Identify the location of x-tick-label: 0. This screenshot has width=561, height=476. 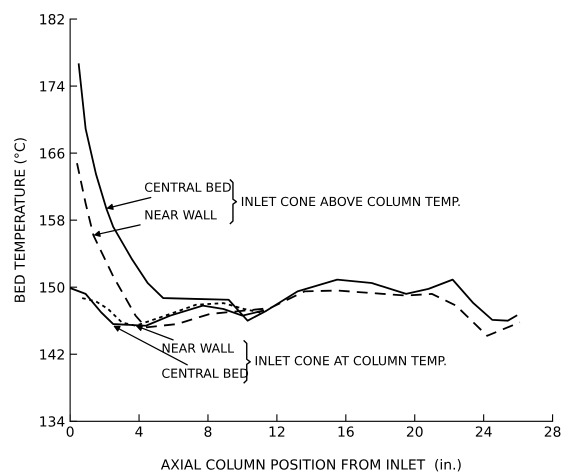
(70, 431).